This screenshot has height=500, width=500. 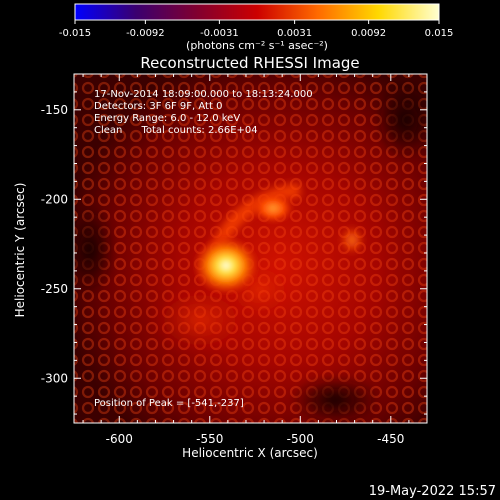 I want to click on colorbar-frame, so click(x=257, y=12).